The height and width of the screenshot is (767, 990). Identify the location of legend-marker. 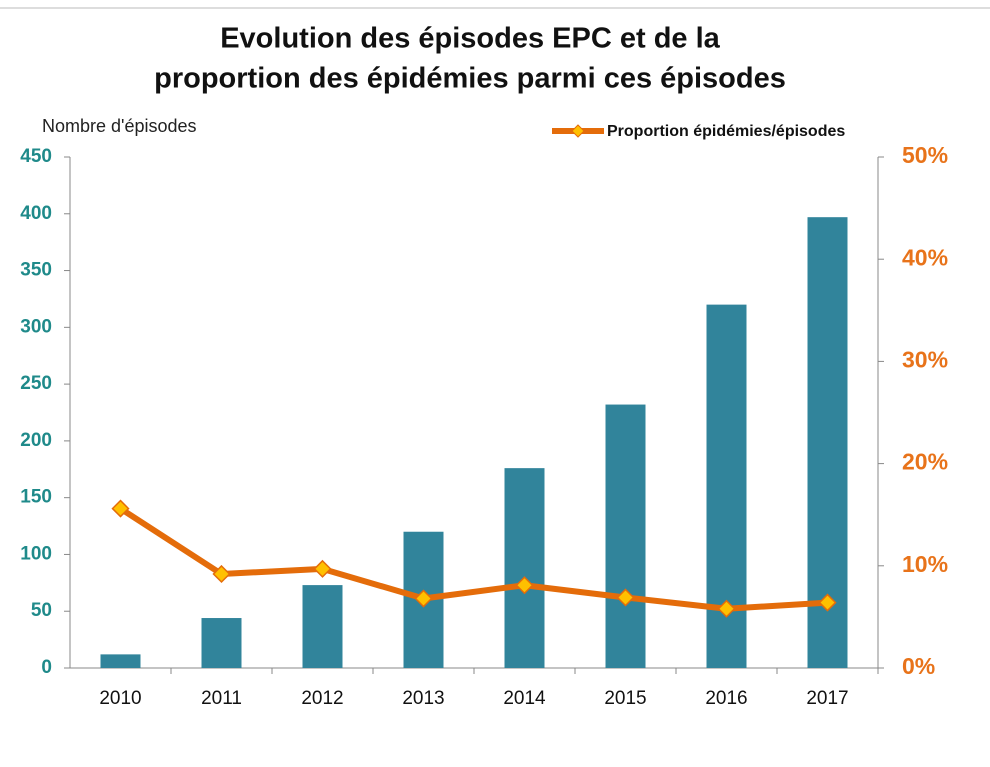
(578, 131).